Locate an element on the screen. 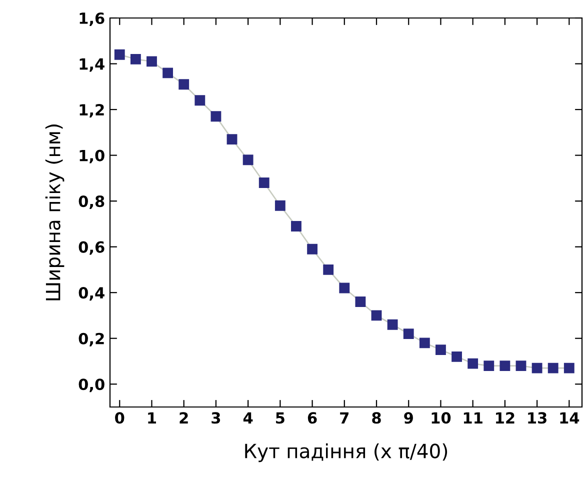 This screenshot has height=490, width=587. x-tick-label: 6 is located at coordinates (312, 418).